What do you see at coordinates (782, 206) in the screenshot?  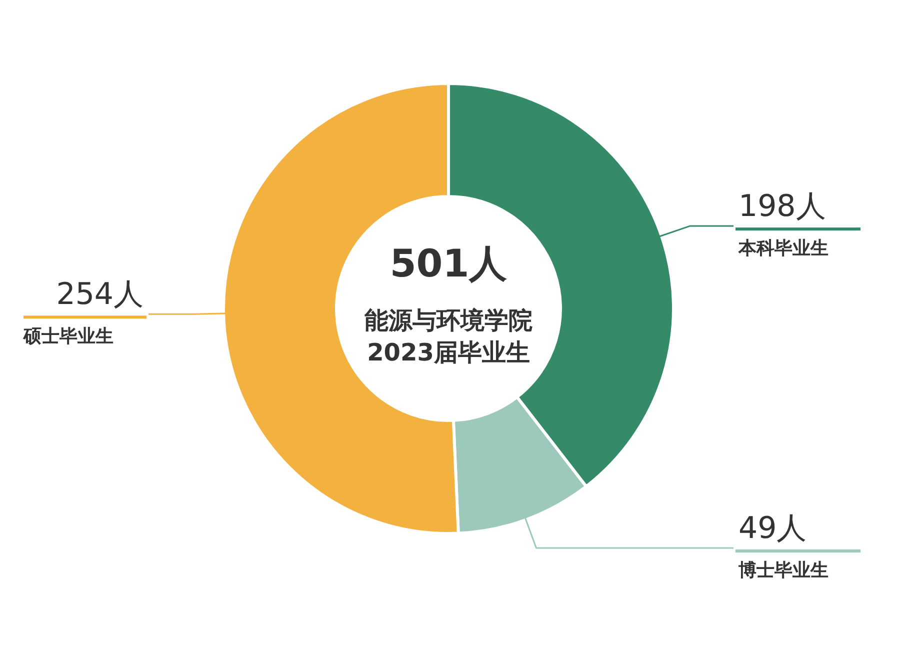 I see `data-label: 198人` at bounding box center [782, 206].